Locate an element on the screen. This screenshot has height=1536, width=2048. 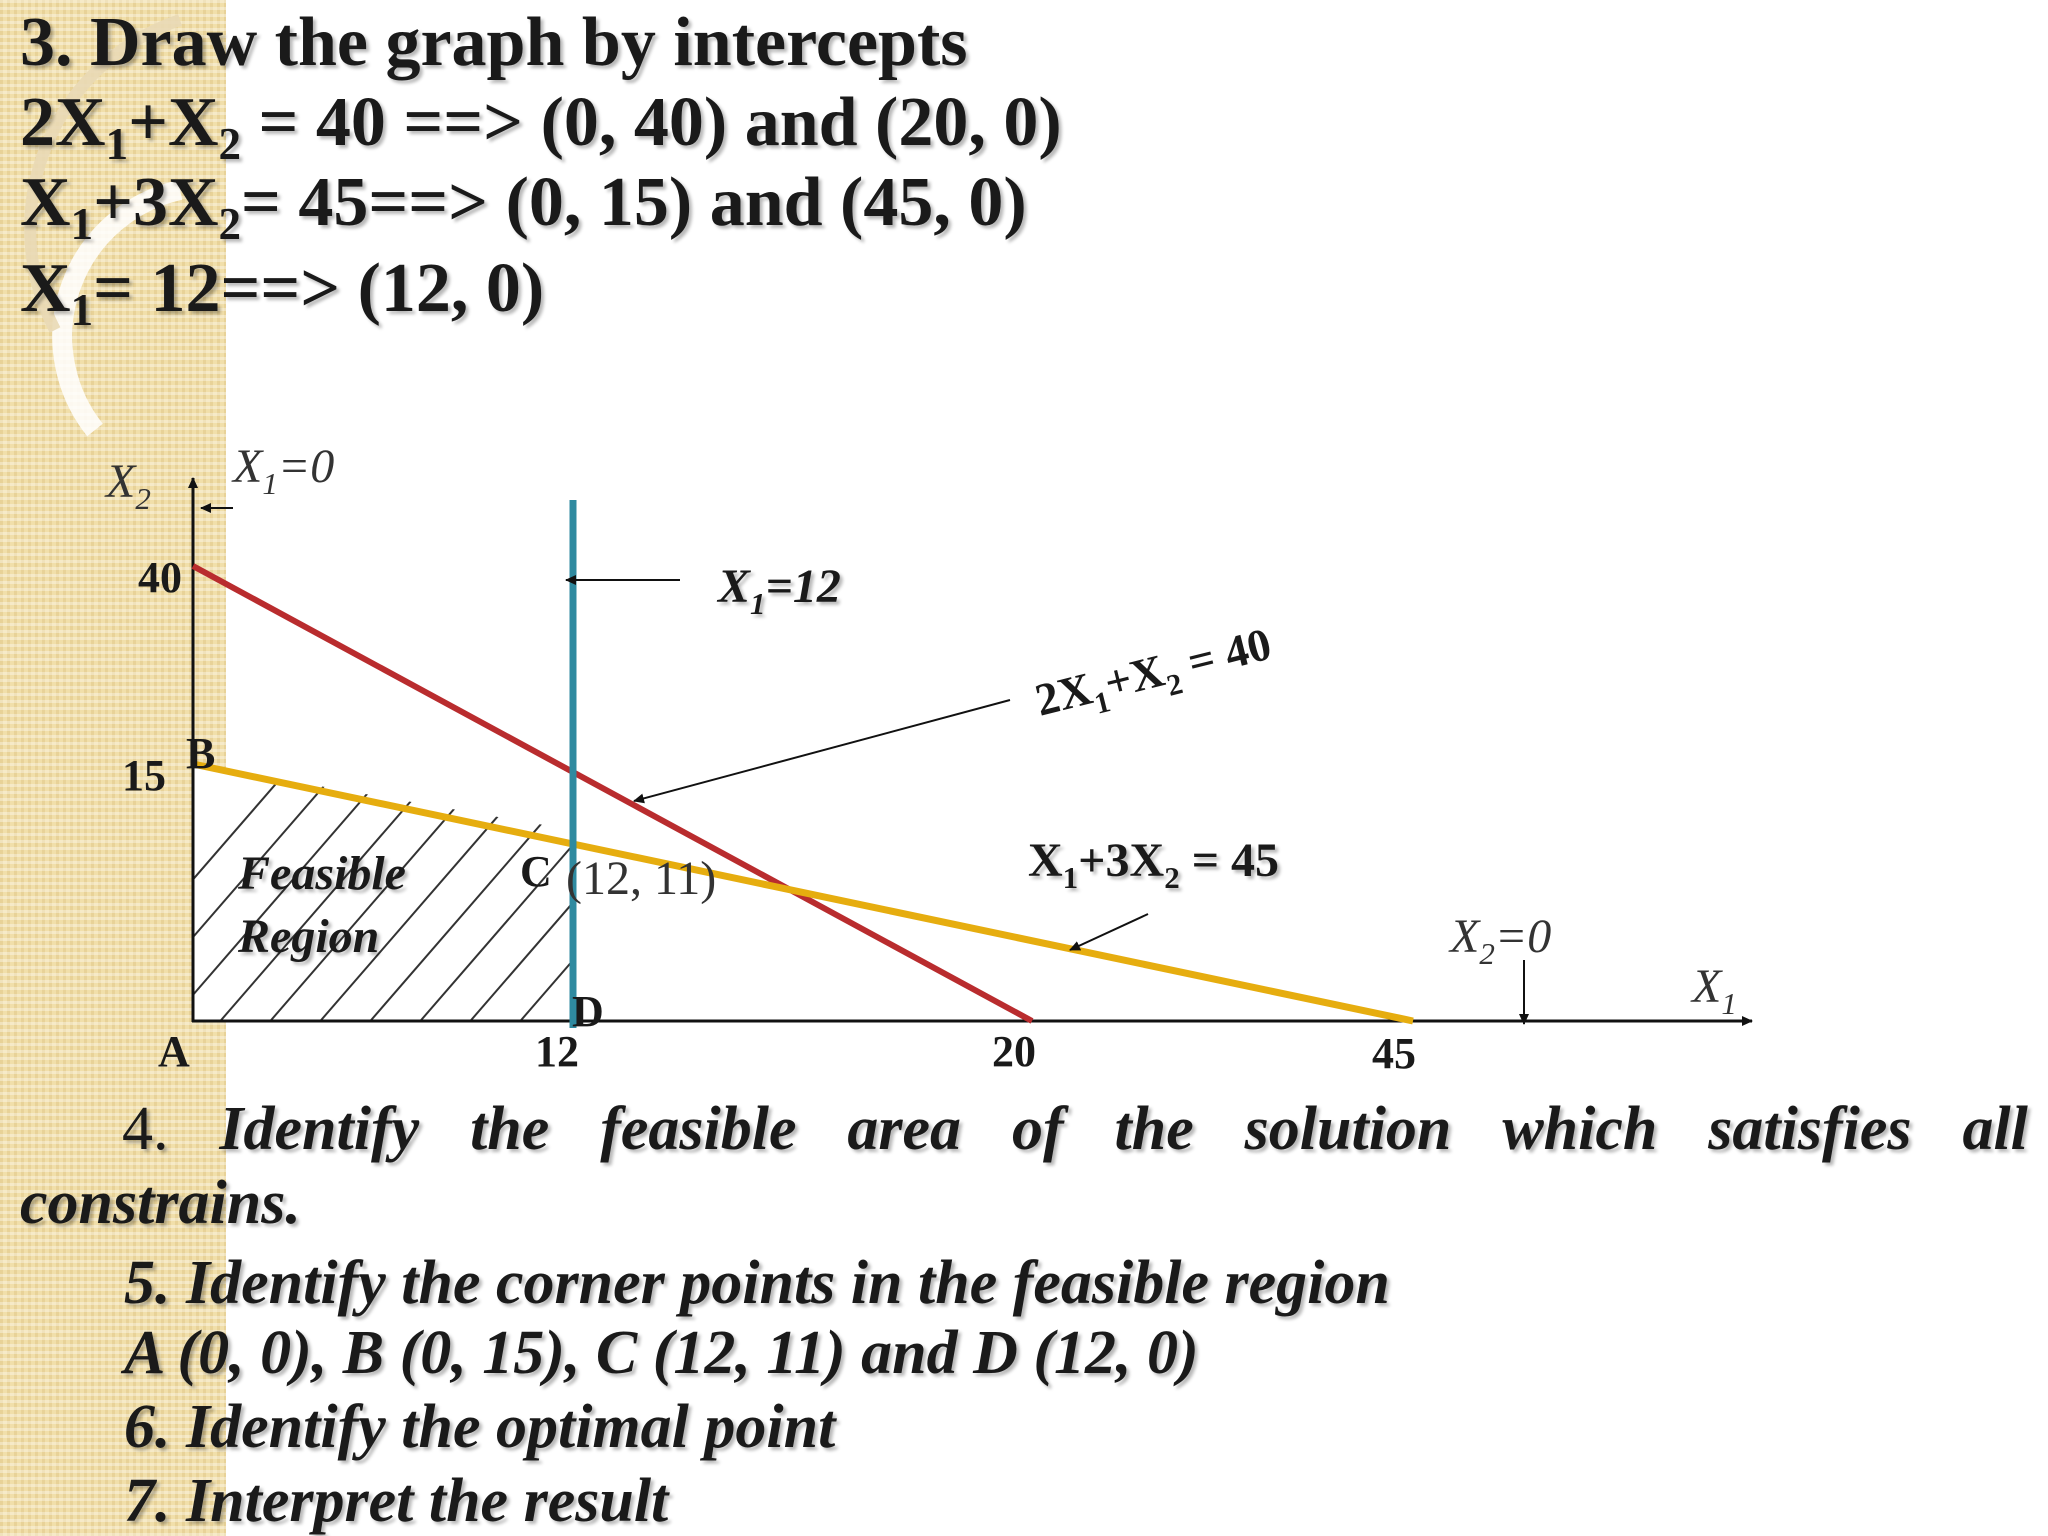
equation-line-3: X1= 12==> (12, 0) is located at coordinates (282, 292).